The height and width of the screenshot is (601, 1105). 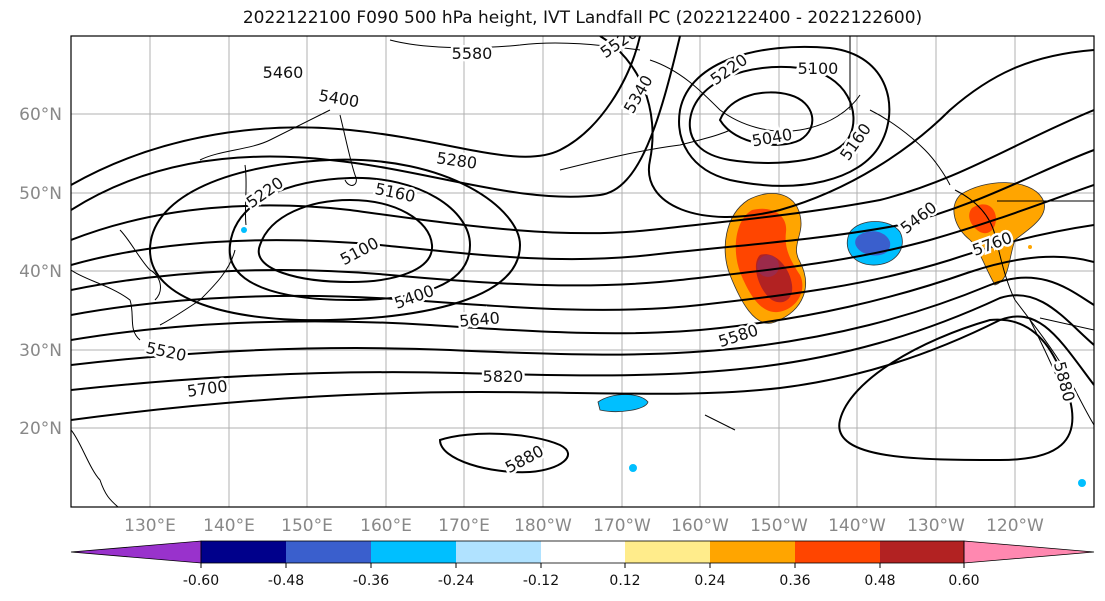 I want to click on colorbar-frame, so click(x=582, y=552).